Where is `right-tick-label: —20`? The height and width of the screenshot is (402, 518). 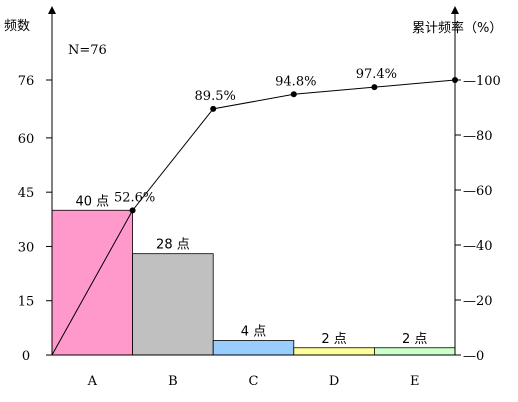 right-tick-label: —20 is located at coordinates (478, 301).